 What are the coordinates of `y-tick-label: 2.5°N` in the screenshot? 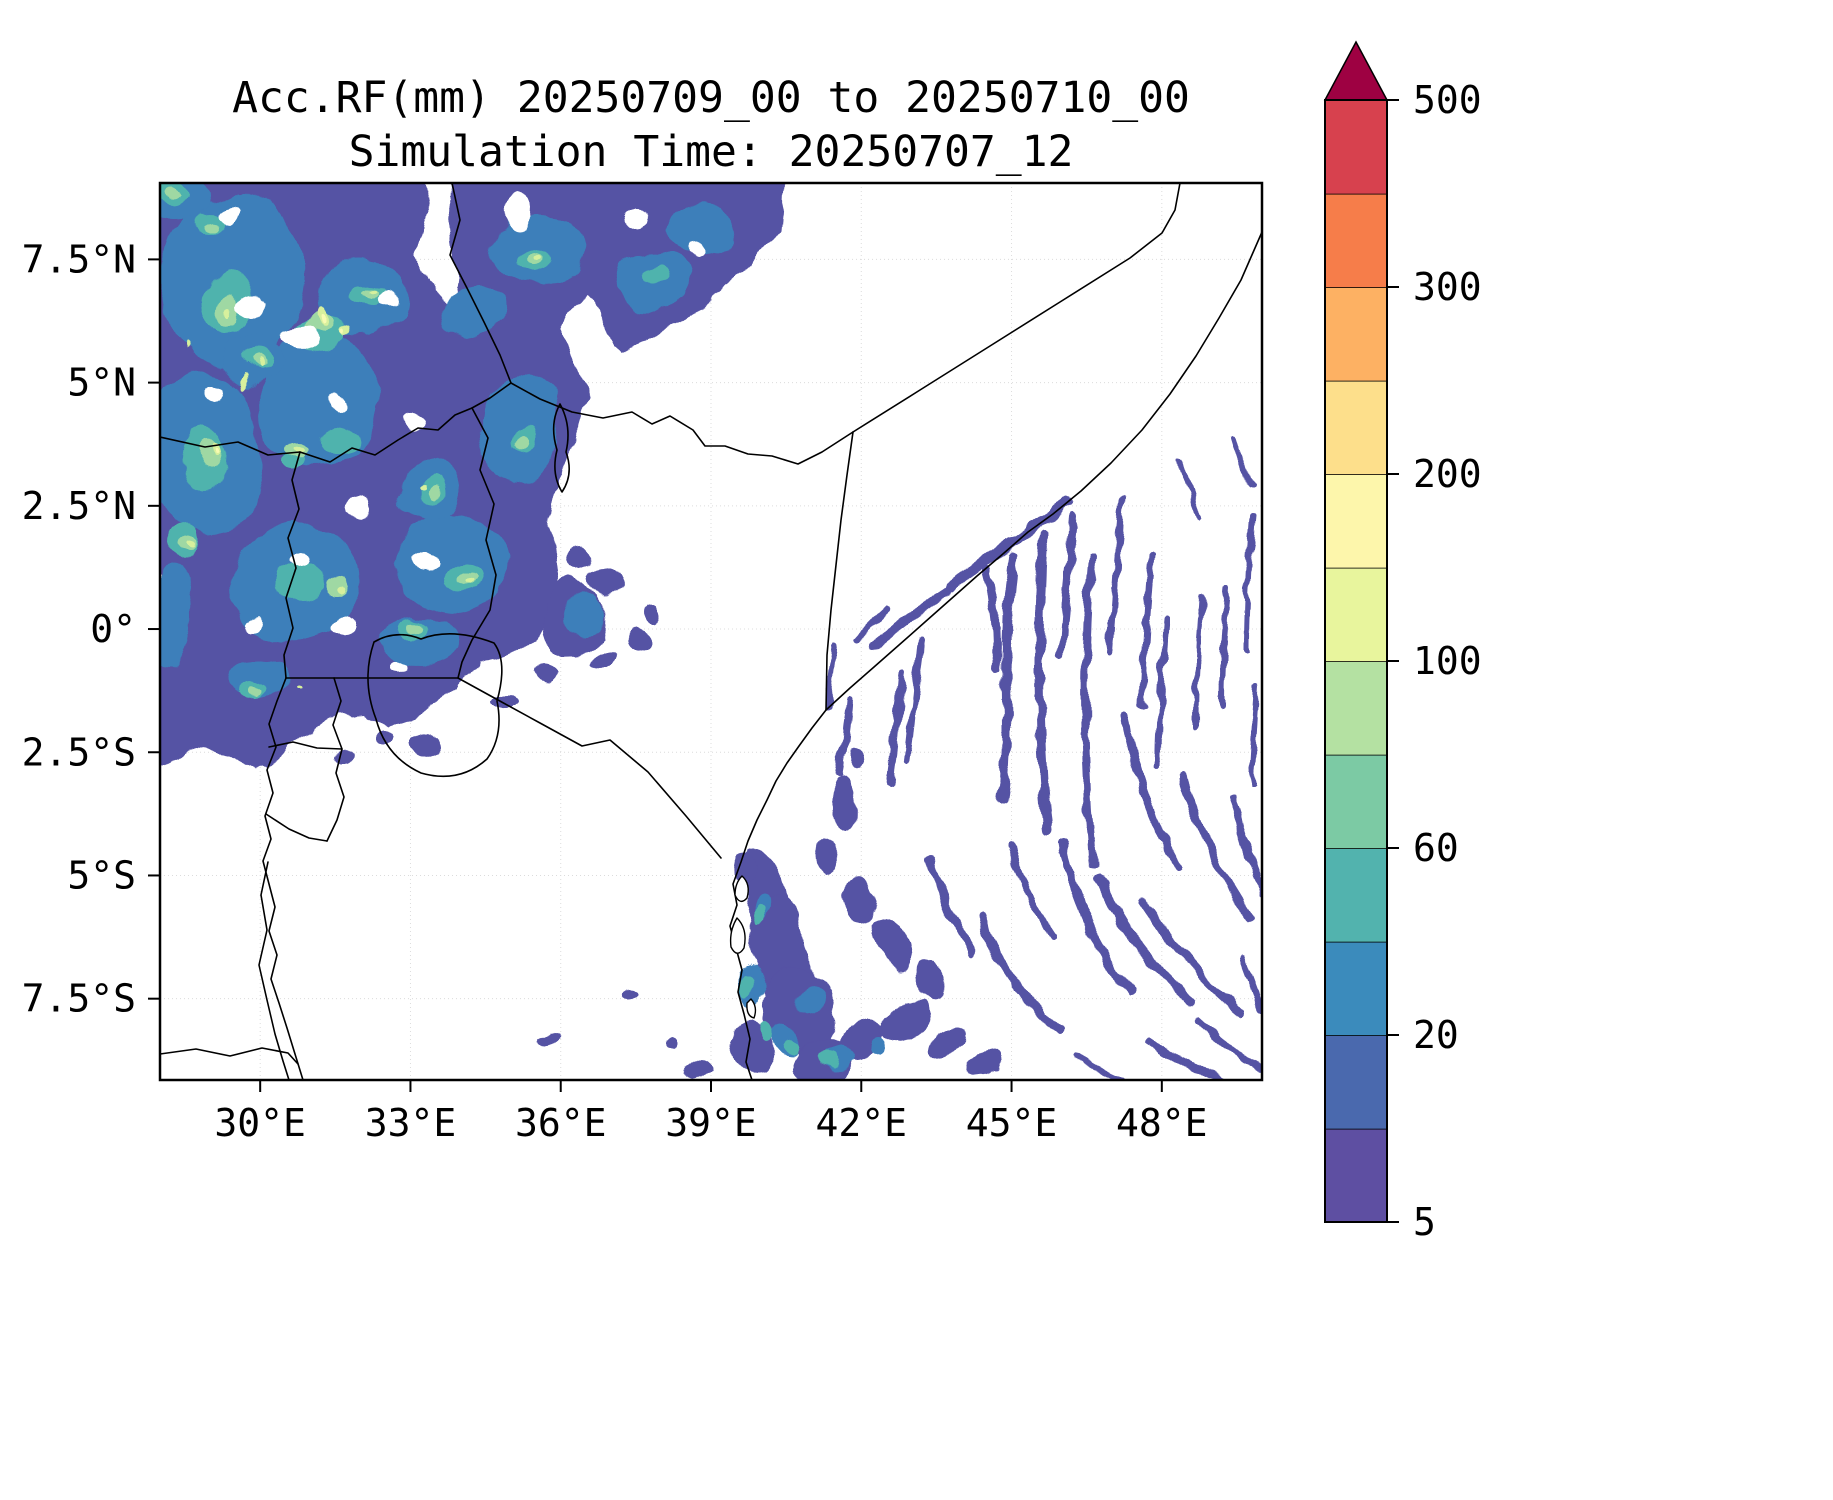 It's located at (79, 506).